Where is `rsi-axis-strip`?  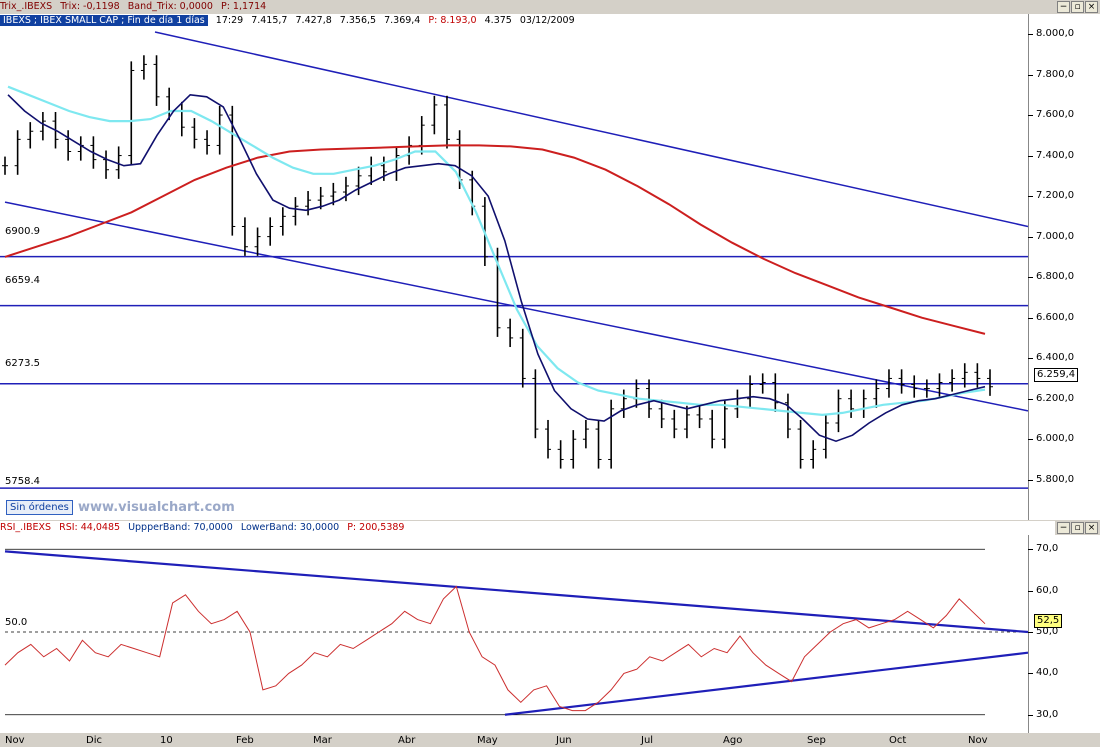 rsi-axis-strip is located at coordinates (1064, 634).